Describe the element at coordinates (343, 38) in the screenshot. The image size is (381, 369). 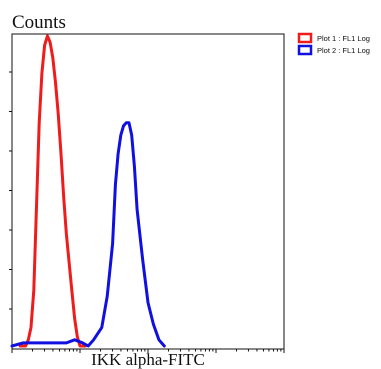
I see `legend-label-plot-1: Plot 1 : FL1 Log` at that location.